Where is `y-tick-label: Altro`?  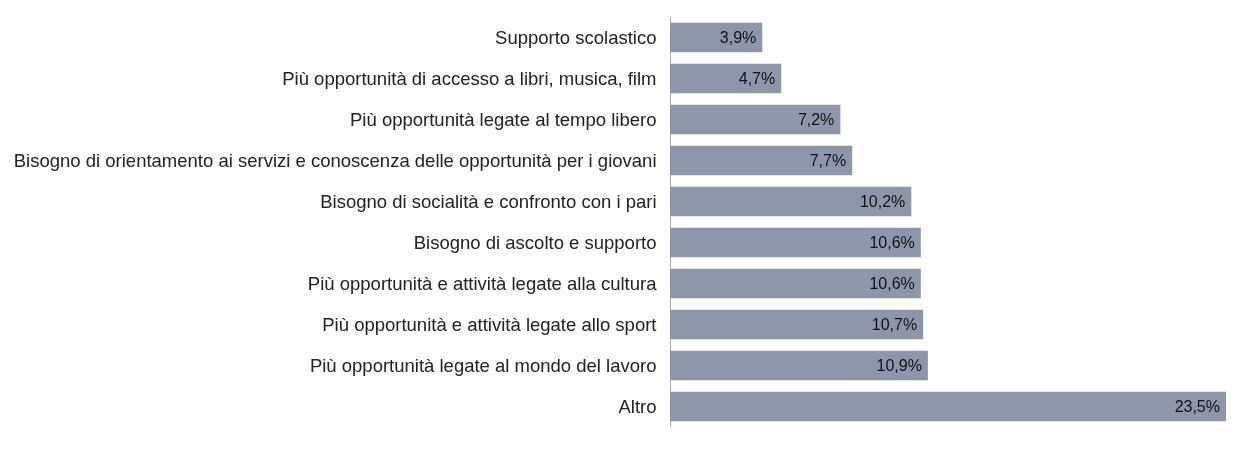 y-tick-label: Altro is located at coordinates (637, 406).